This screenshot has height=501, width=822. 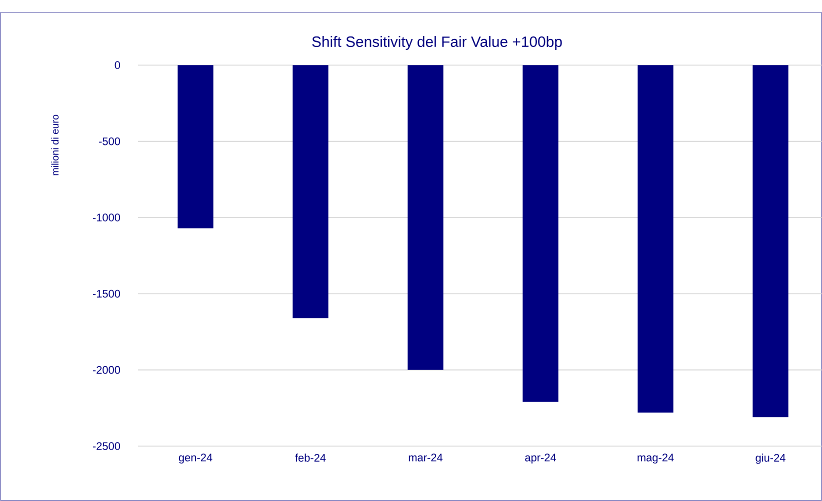 I want to click on y-tick-label: -1500, so click(x=106, y=294).